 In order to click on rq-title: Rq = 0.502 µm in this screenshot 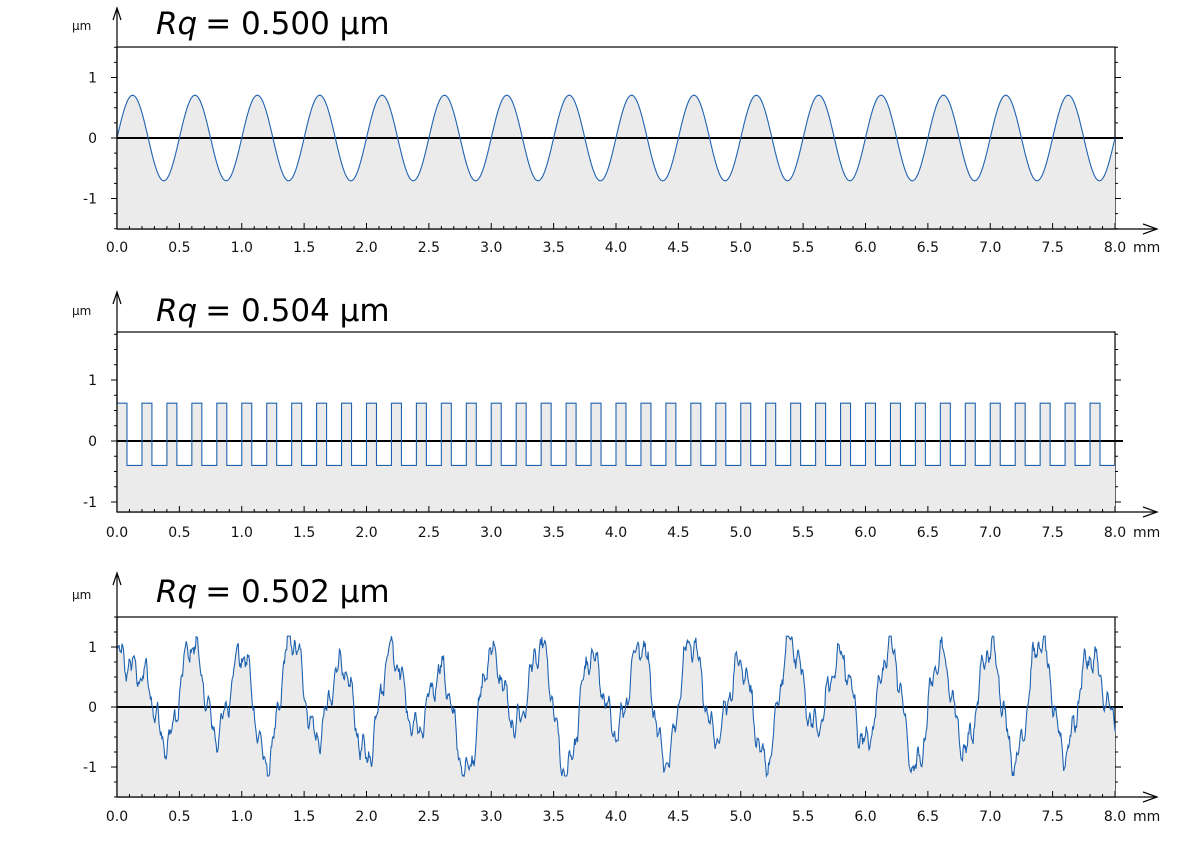, I will do `click(273, 592)`.